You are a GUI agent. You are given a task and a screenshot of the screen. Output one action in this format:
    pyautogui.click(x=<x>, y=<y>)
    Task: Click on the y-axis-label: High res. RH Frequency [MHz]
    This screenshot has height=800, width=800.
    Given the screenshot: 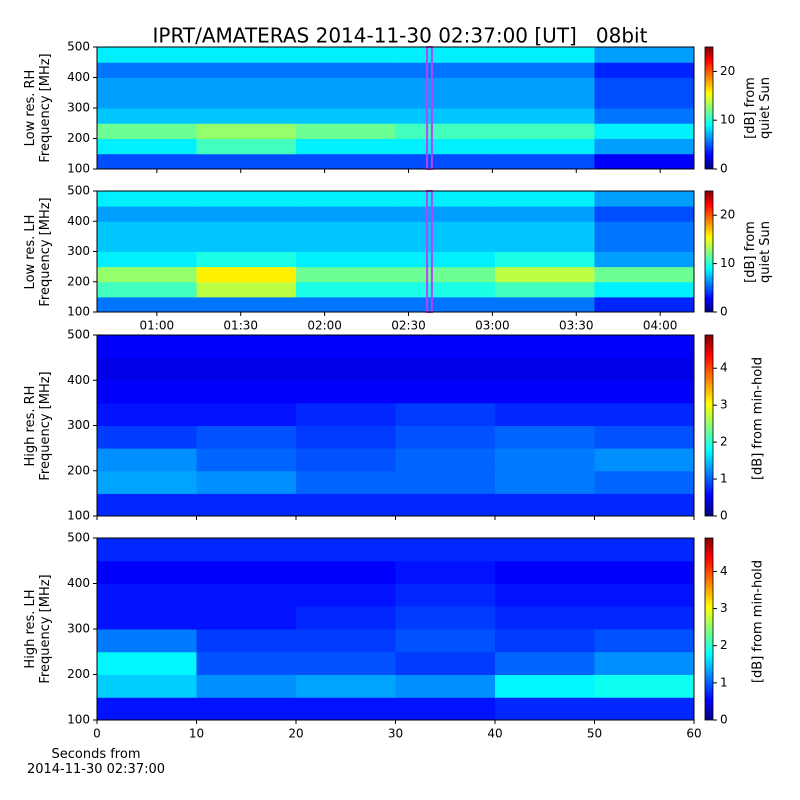 What is the action you would take?
    pyautogui.click(x=38, y=425)
    